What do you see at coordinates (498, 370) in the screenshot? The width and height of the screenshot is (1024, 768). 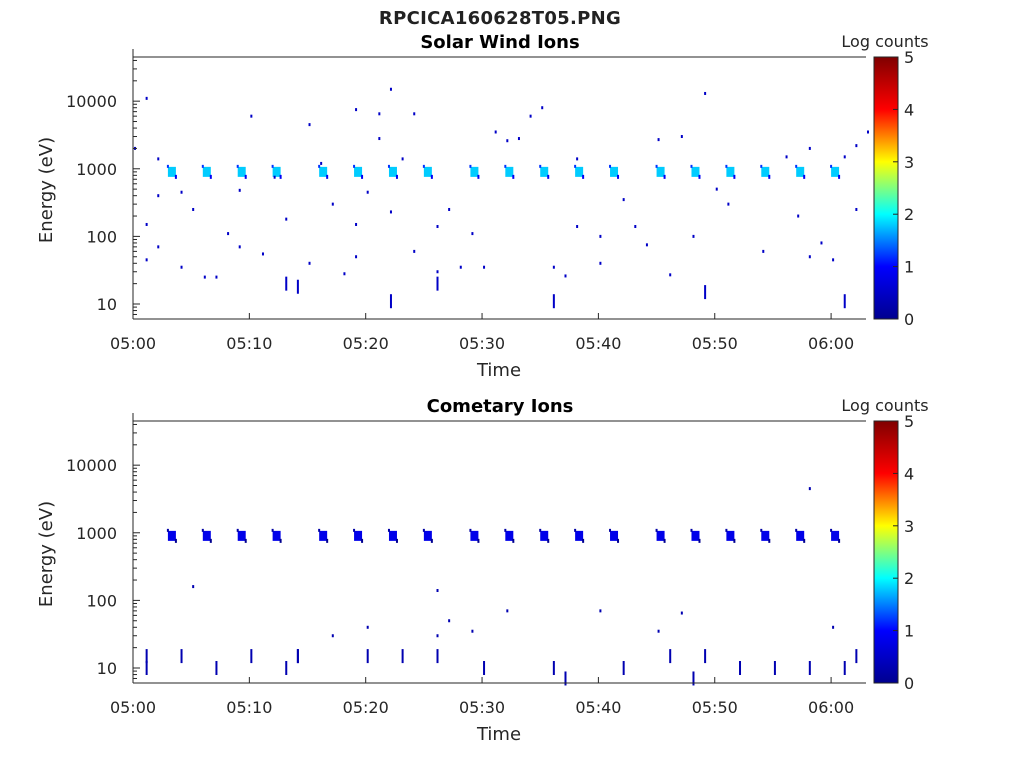 I see `x-axis-label-solar-wind: Time` at bounding box center [498, 370].